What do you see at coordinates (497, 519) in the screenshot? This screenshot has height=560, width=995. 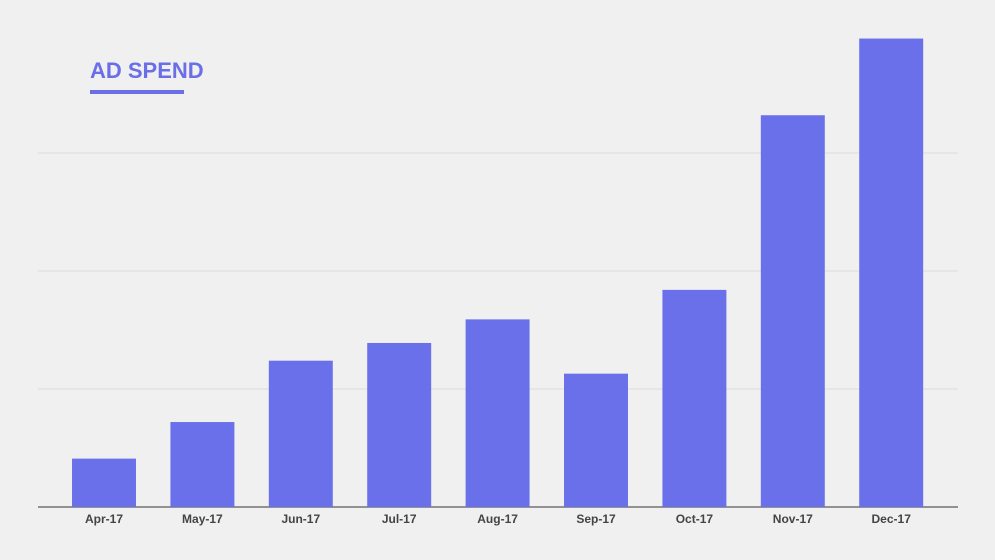 I see `x-tick-label: Aug-17` at bounding box center [497, 519].